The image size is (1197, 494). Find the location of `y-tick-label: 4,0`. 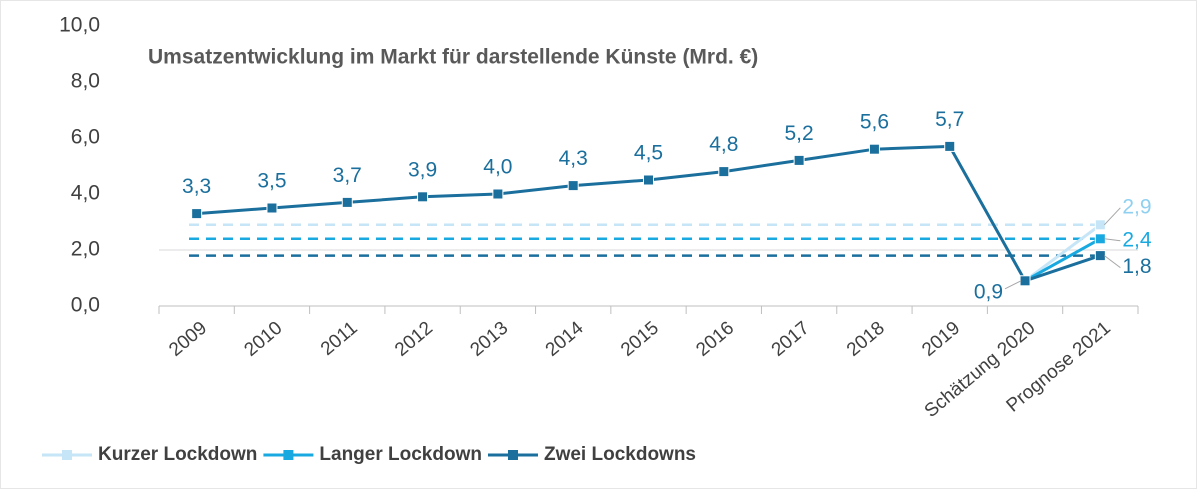

y-tick-label: 4,0 is located at coordinates (85, 193).